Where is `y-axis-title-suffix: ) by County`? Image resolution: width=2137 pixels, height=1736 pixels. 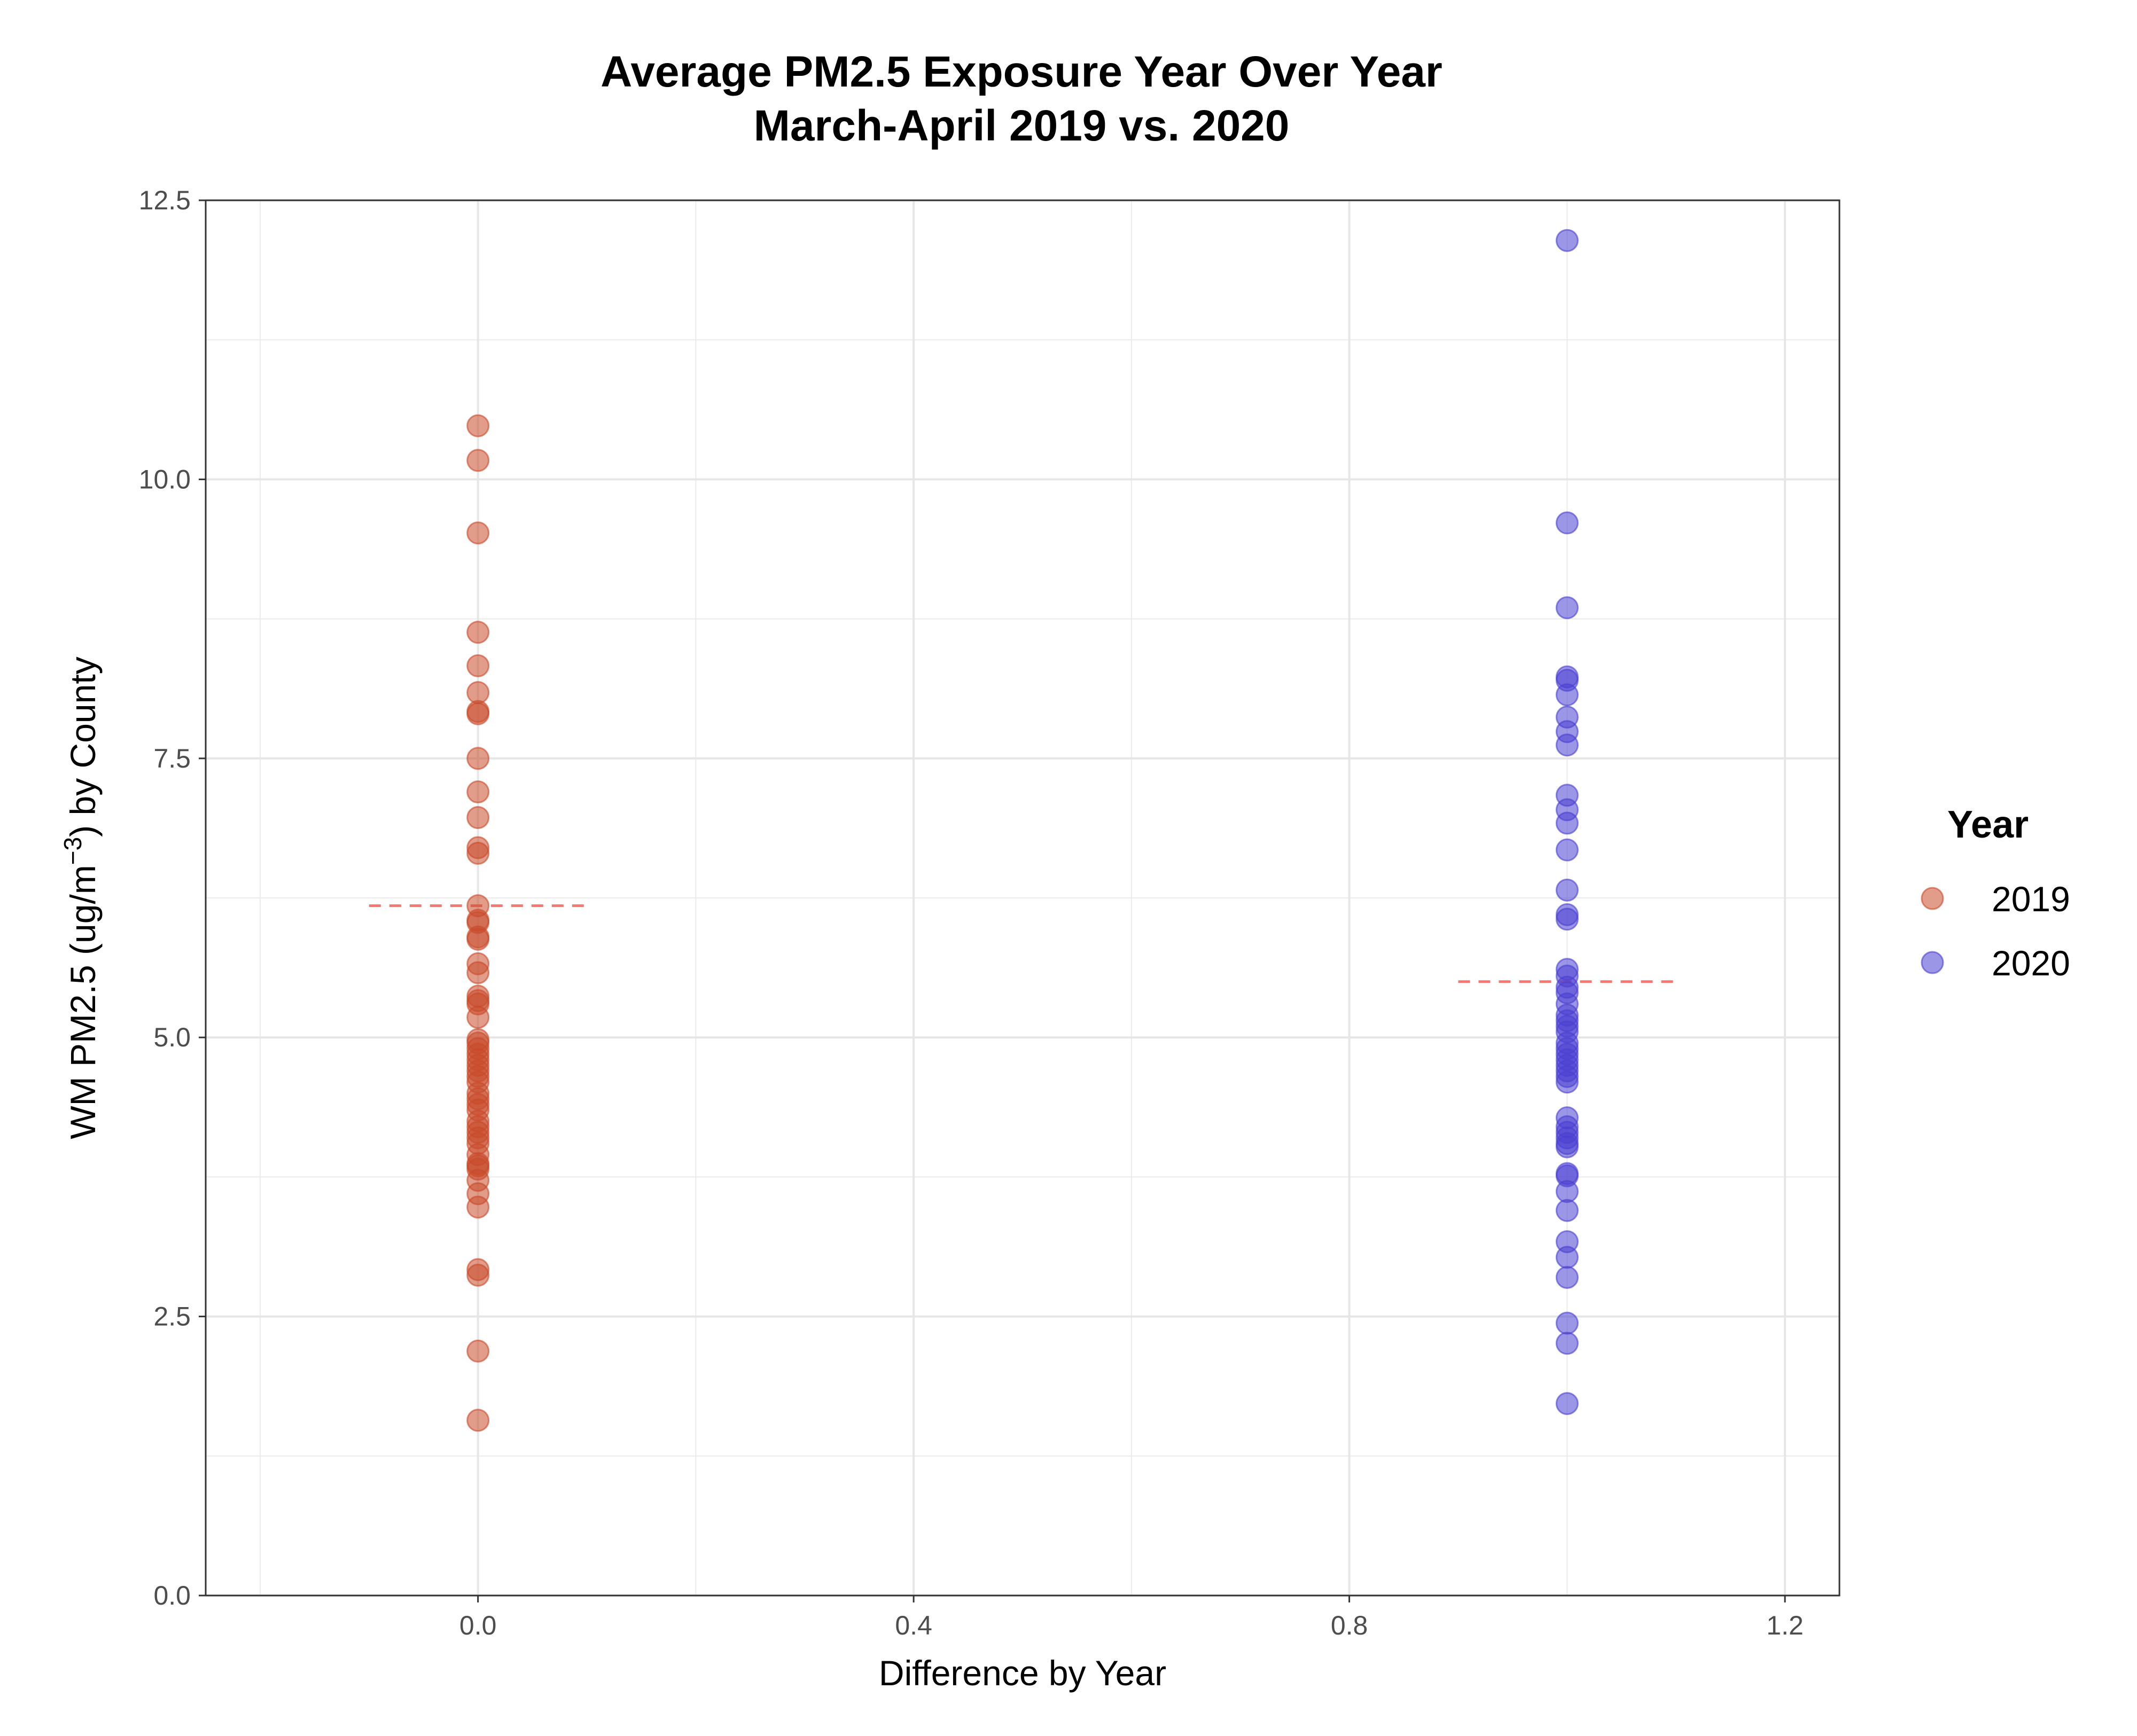
y-axis-title-suffix: ) by County is located at coordinates (83, 746).